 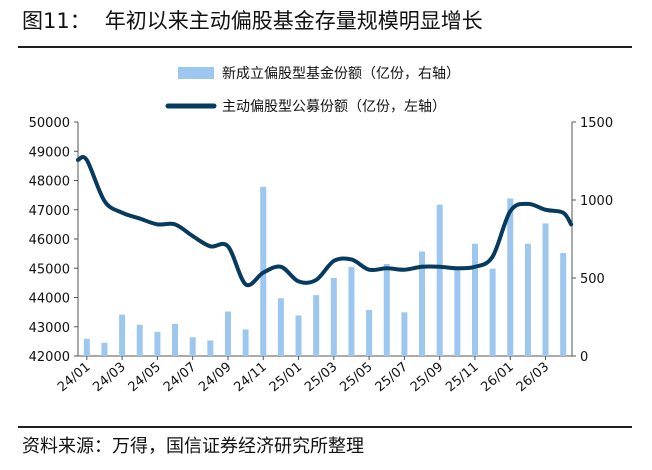 What do you see at coordinates (325, 427) in the screenshot?
I see `source-divider` at bounding box center [325, 427].